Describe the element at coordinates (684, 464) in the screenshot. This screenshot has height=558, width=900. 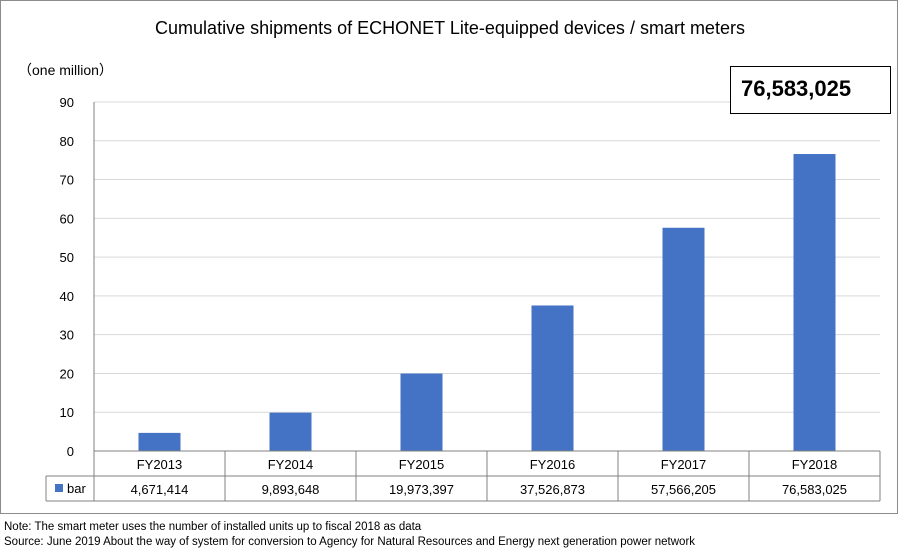
I see `x-tick-label: FY2017` at that location.